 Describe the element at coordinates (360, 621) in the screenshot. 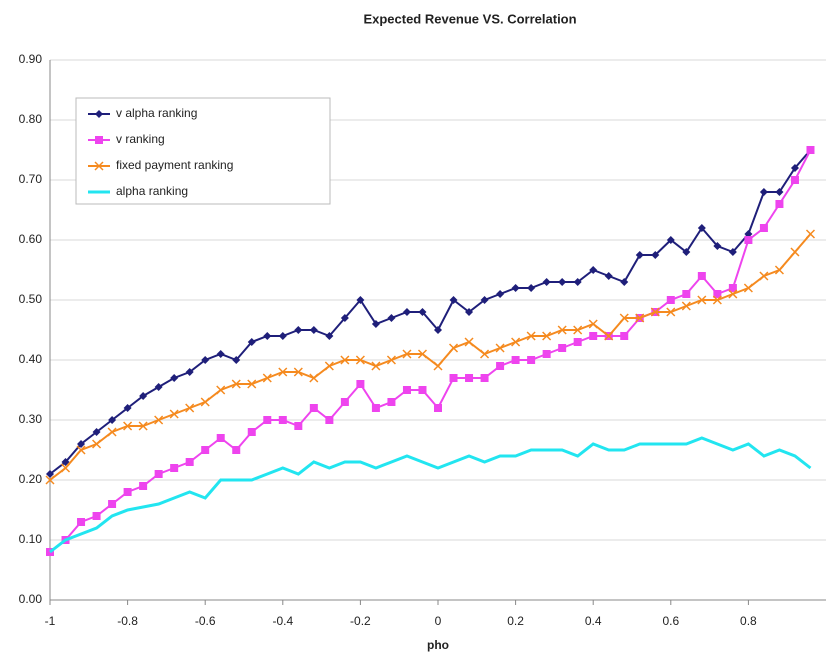

I see `x-tick-label: -0.2` at that location.